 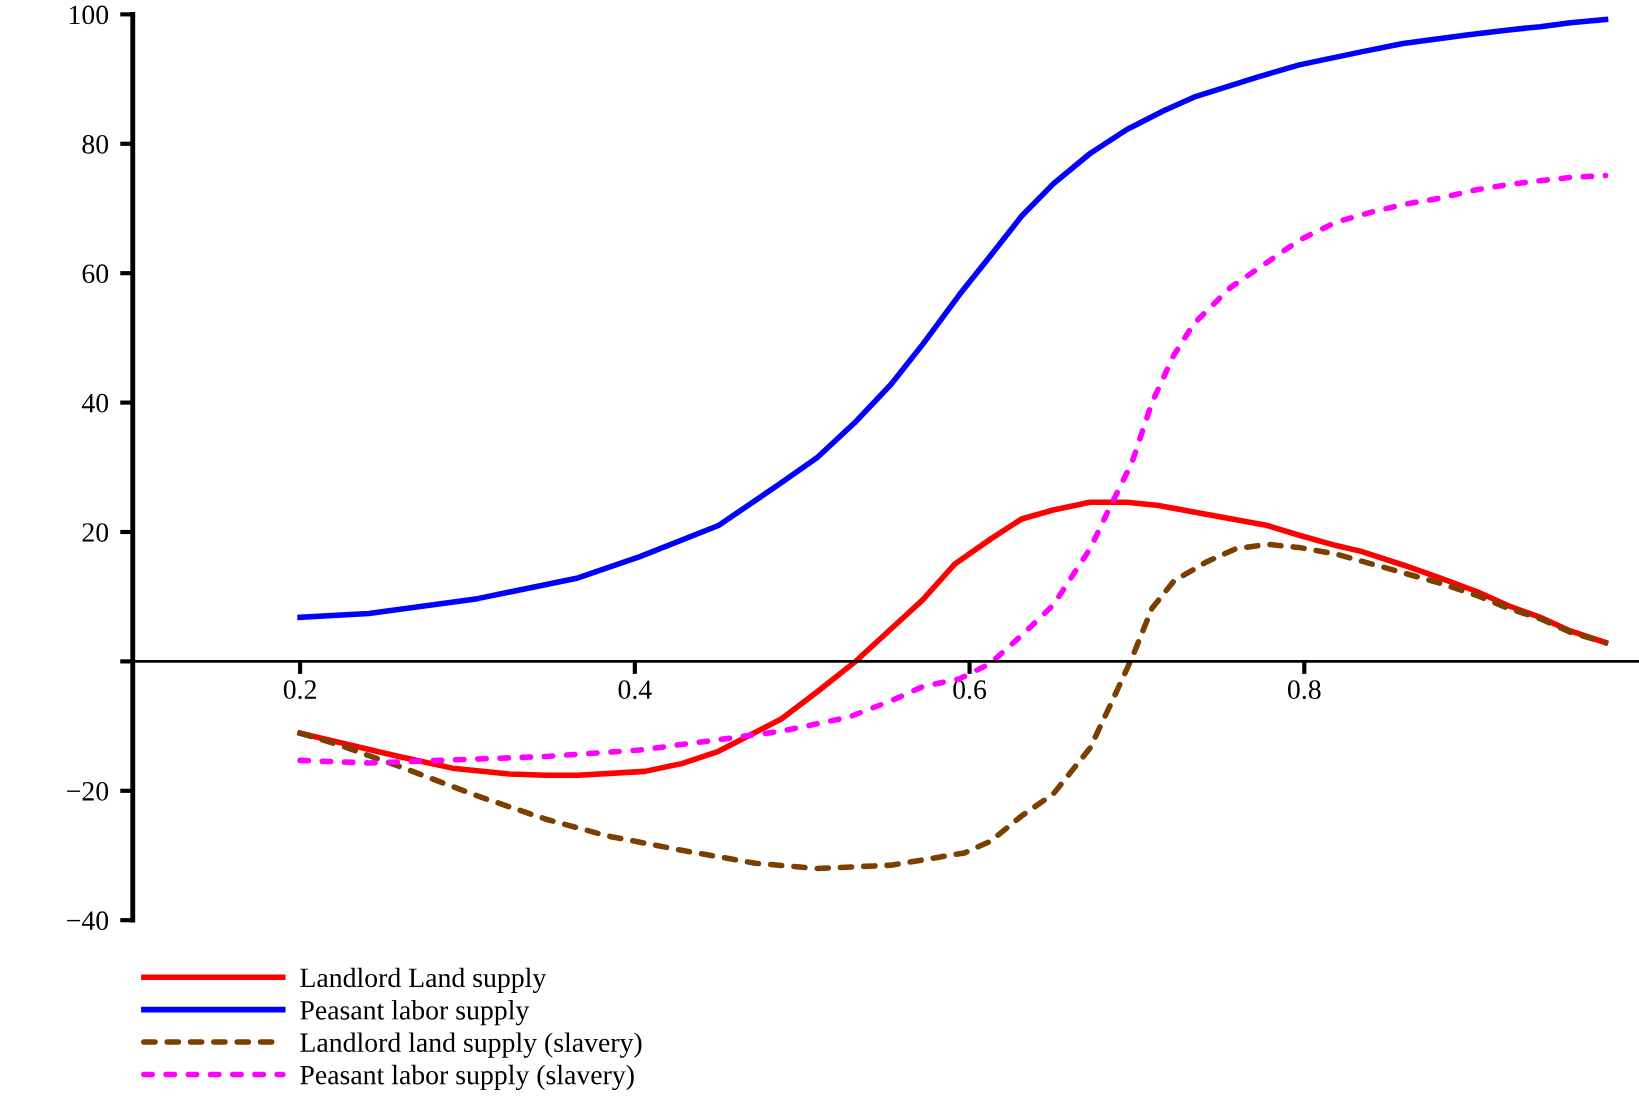 I want to click on x-tick-label: 0.2, so click(x=299, y=690).